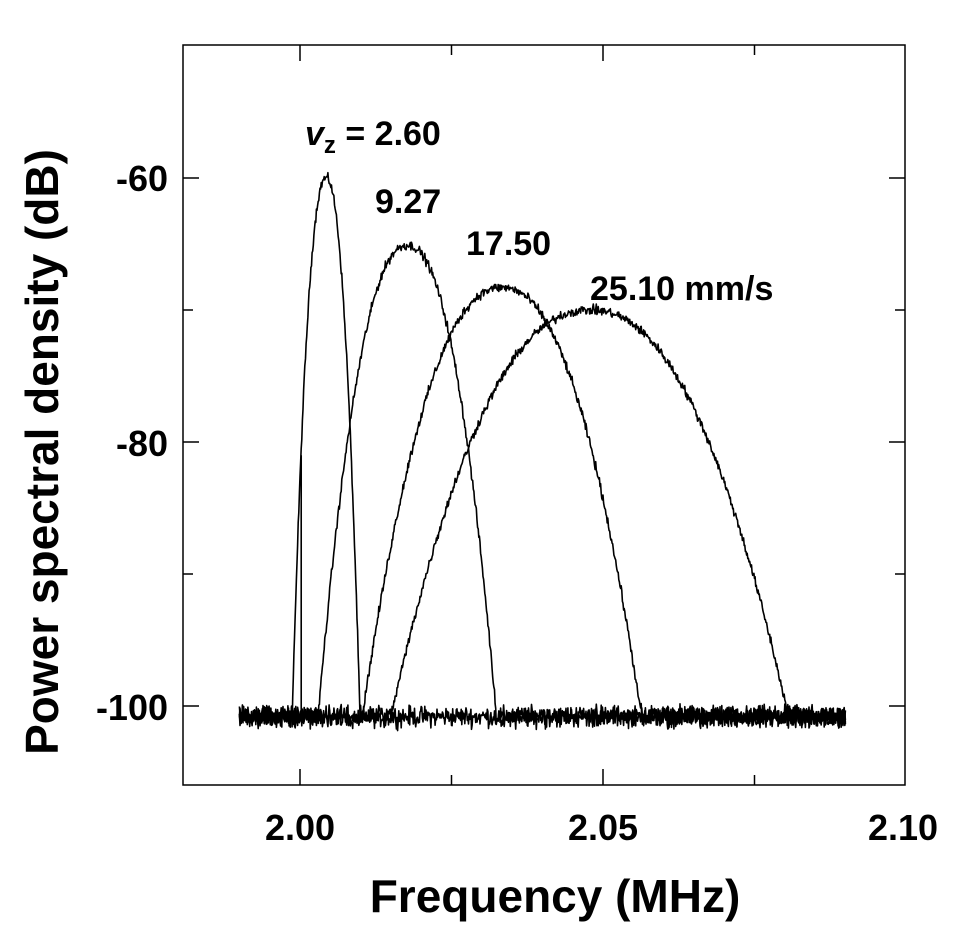 The image size is (965, 926). I want to click on y-tick-label-2: -100, so click(132, 707).